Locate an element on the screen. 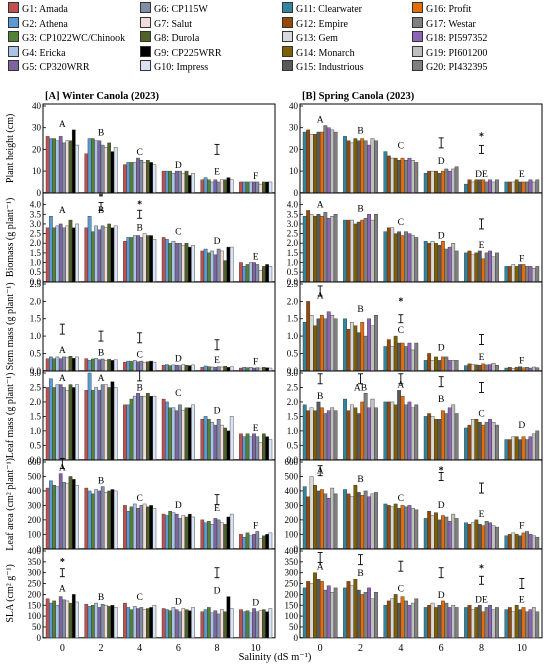  y-tick-label: 400 is located at coordinates (35, 491).